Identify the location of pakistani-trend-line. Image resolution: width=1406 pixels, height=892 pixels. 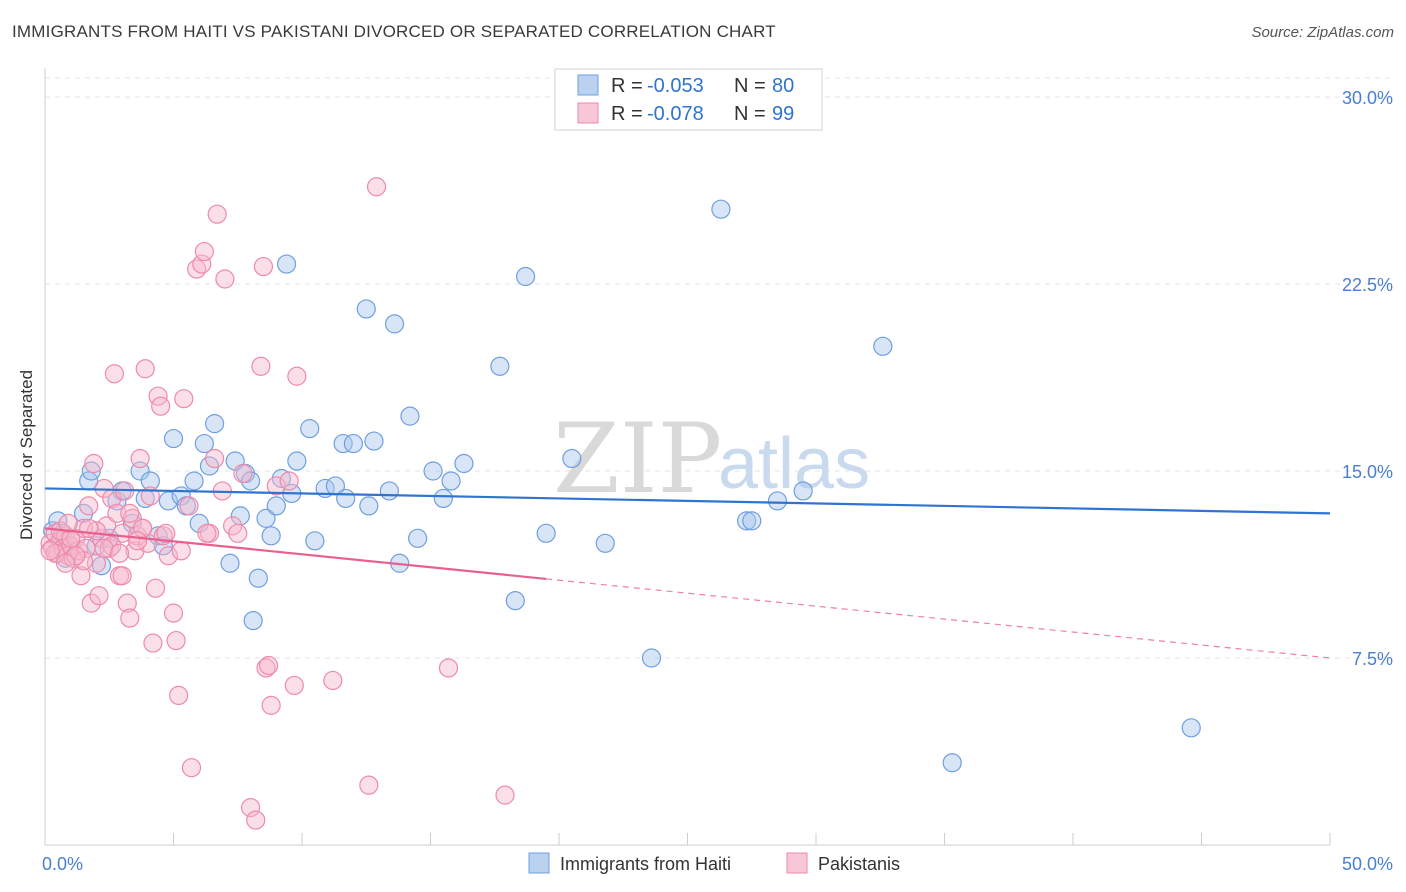
(295, 554).